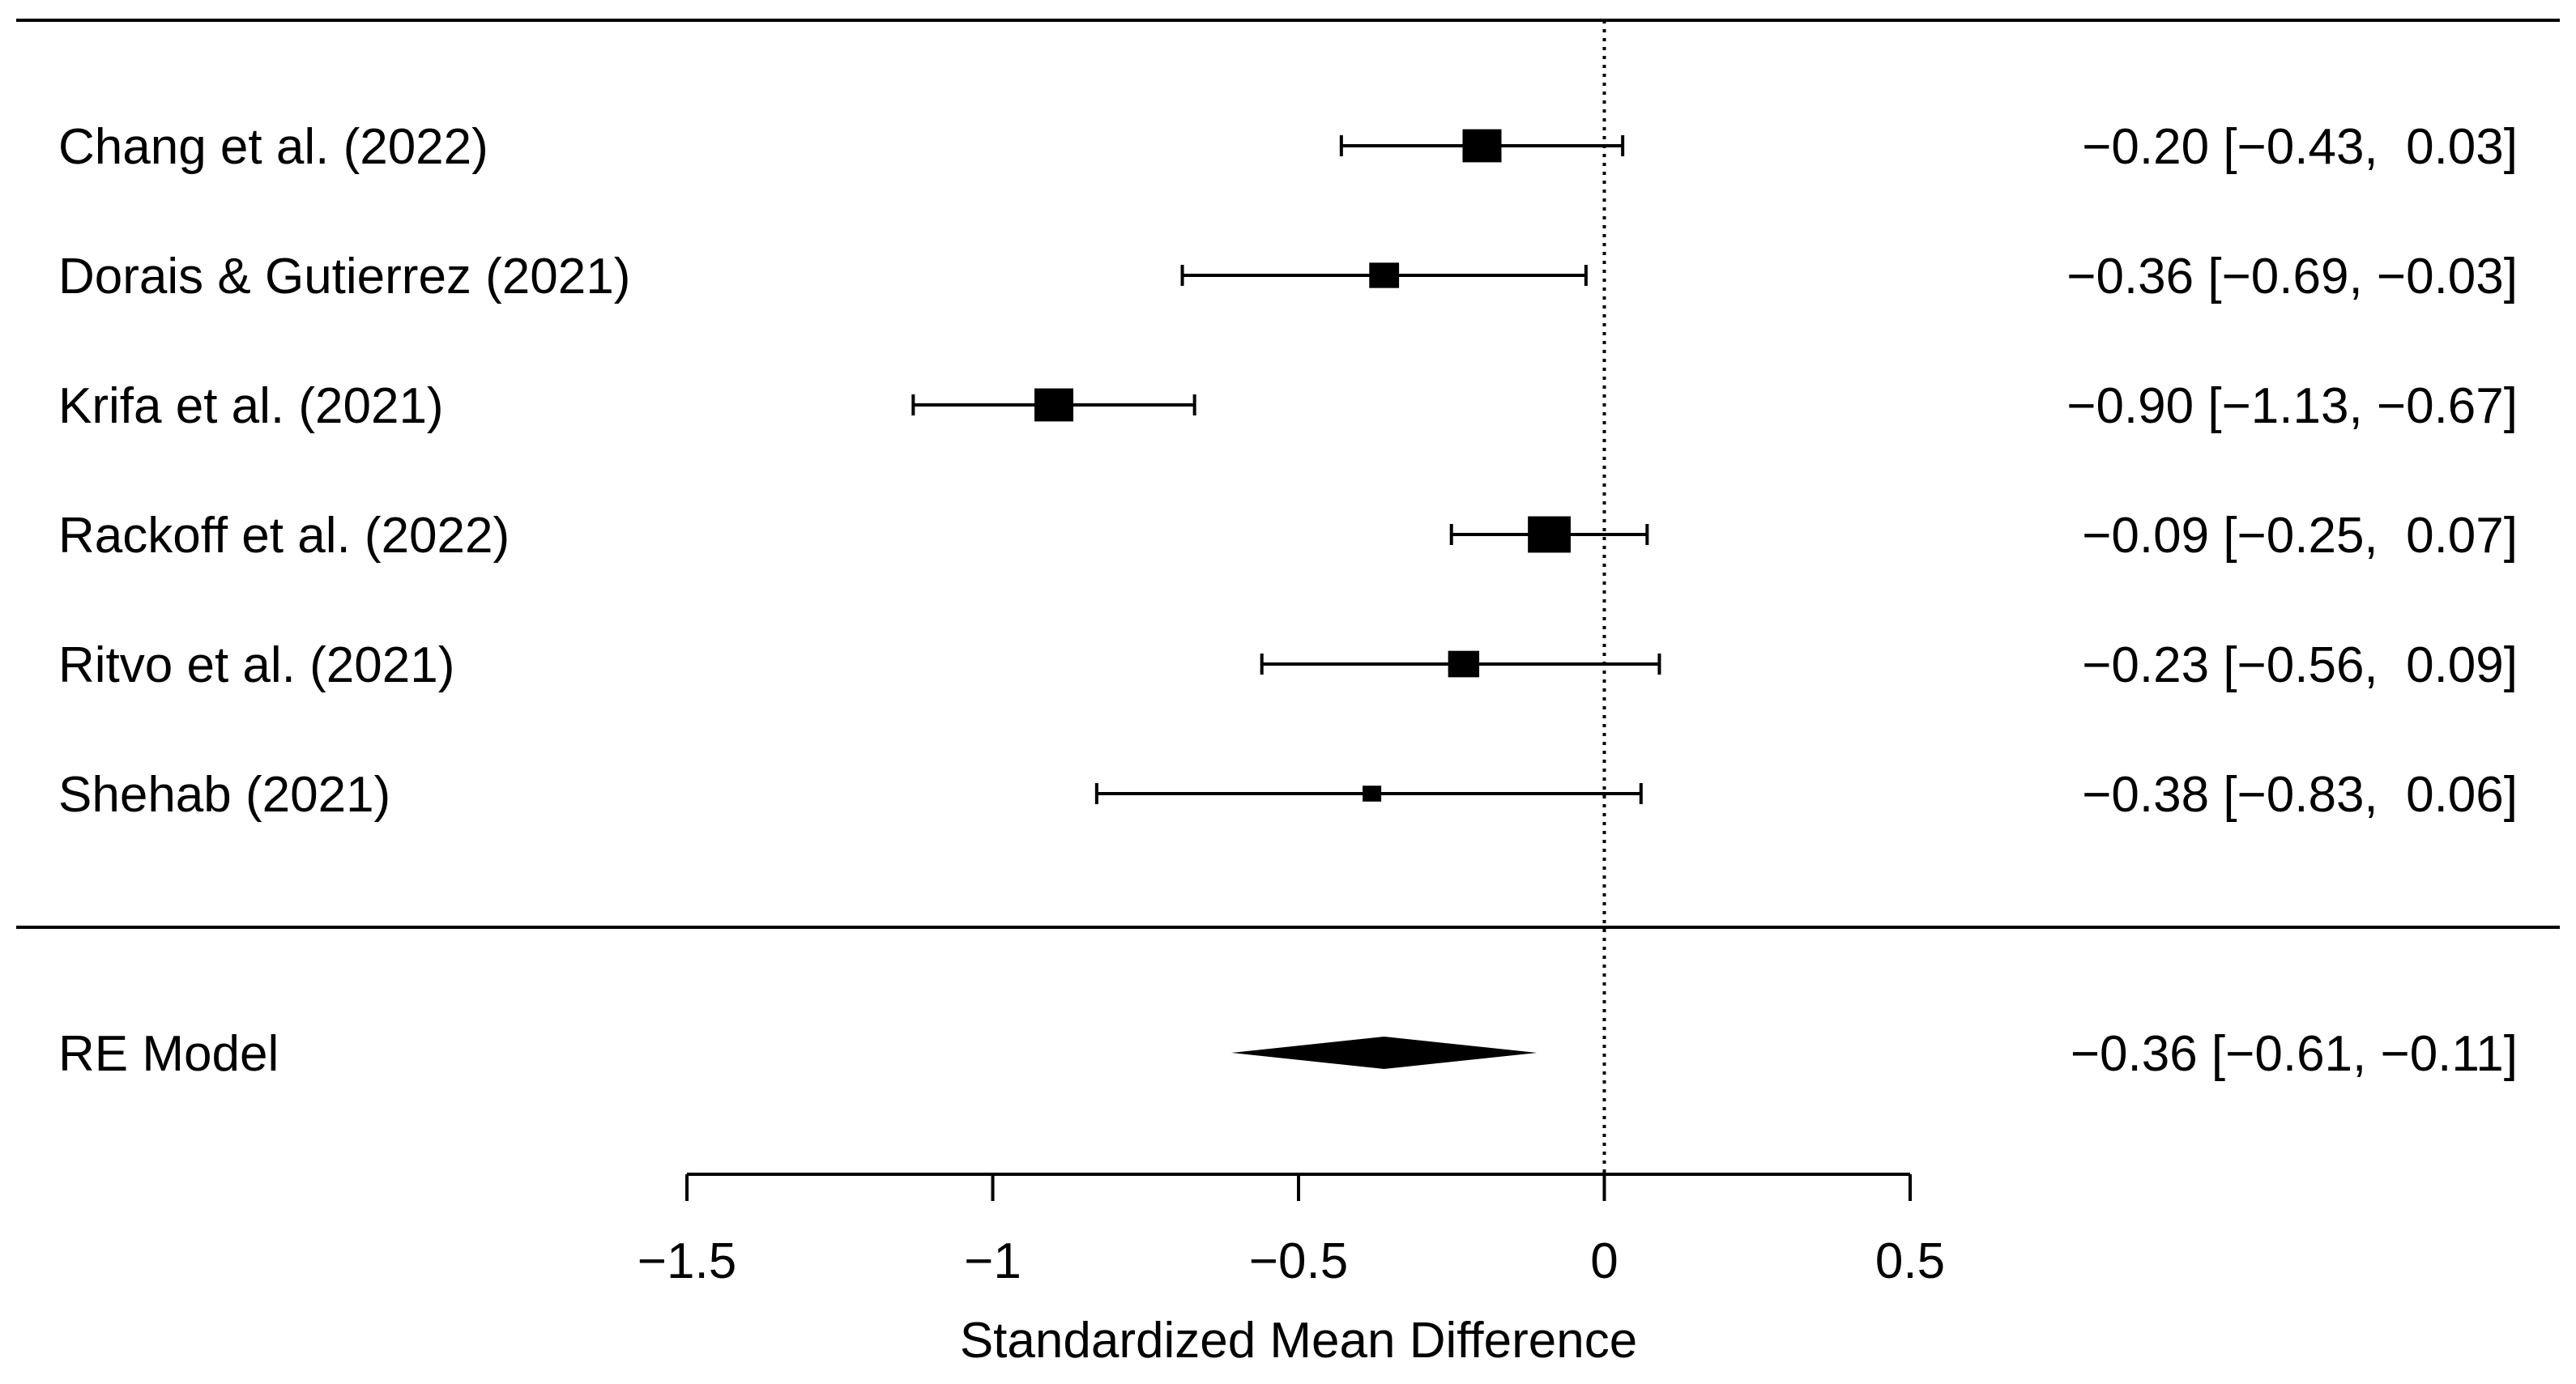 This screenshot has width=2576, height=1384. What do you see at coordinates (1384, 1053) in the screenshot?
I see `summary-diamond` at bounding box center [1384, 1053].